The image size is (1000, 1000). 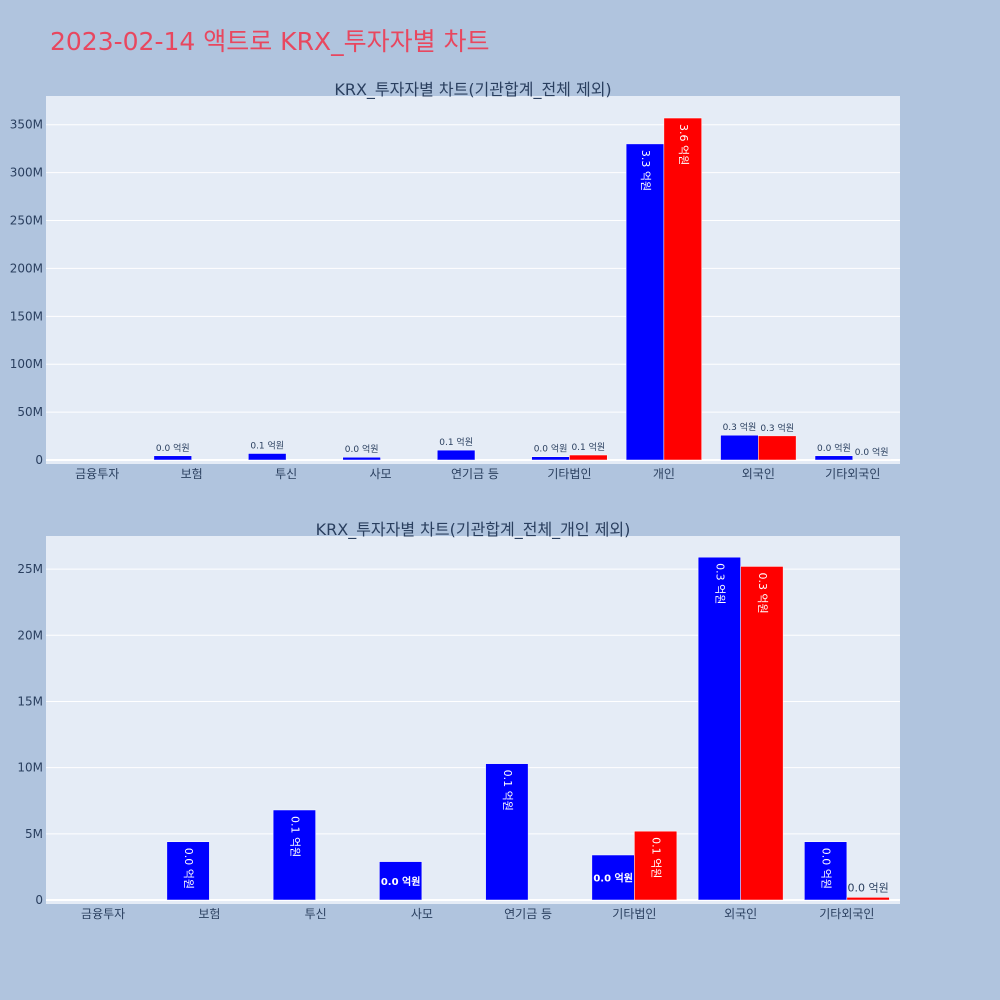 What do you see at coordinates (30, 412) in the screenshot?
I see `y-tick-label: 50M` at bounding box center [30, 412].